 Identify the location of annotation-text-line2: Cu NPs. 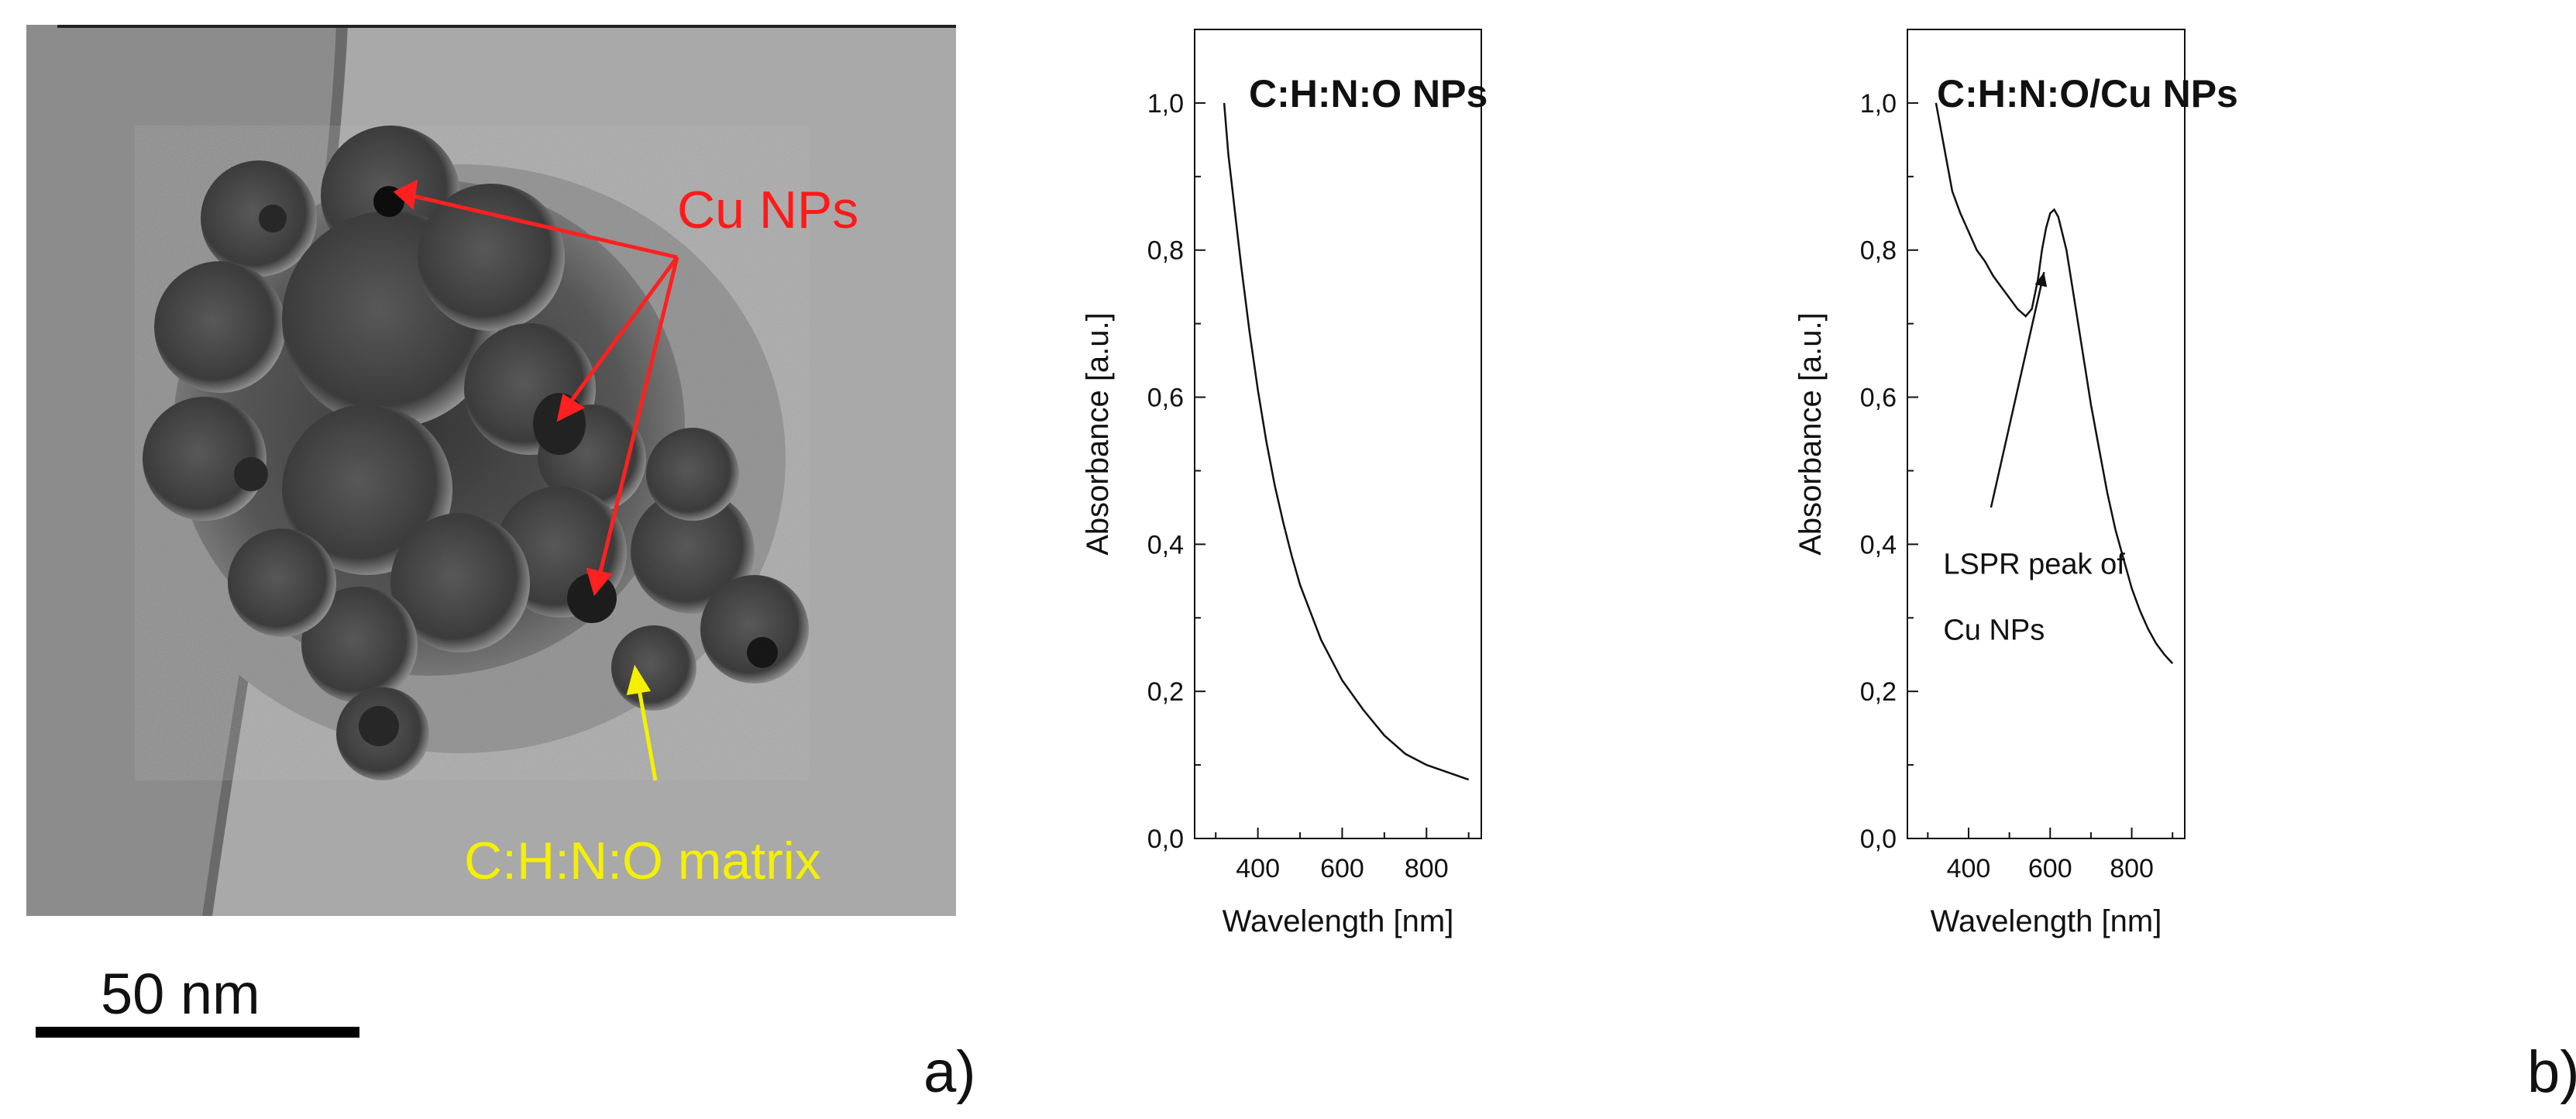
(1994, 631).